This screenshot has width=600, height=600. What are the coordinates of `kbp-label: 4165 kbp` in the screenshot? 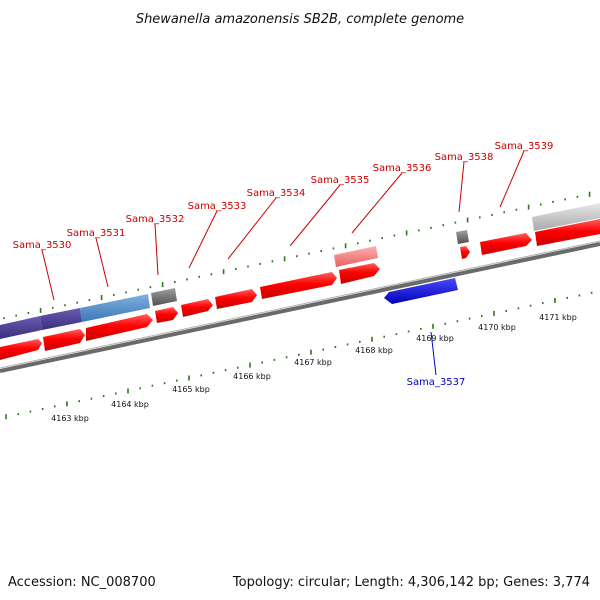 It's located at (191, 389).